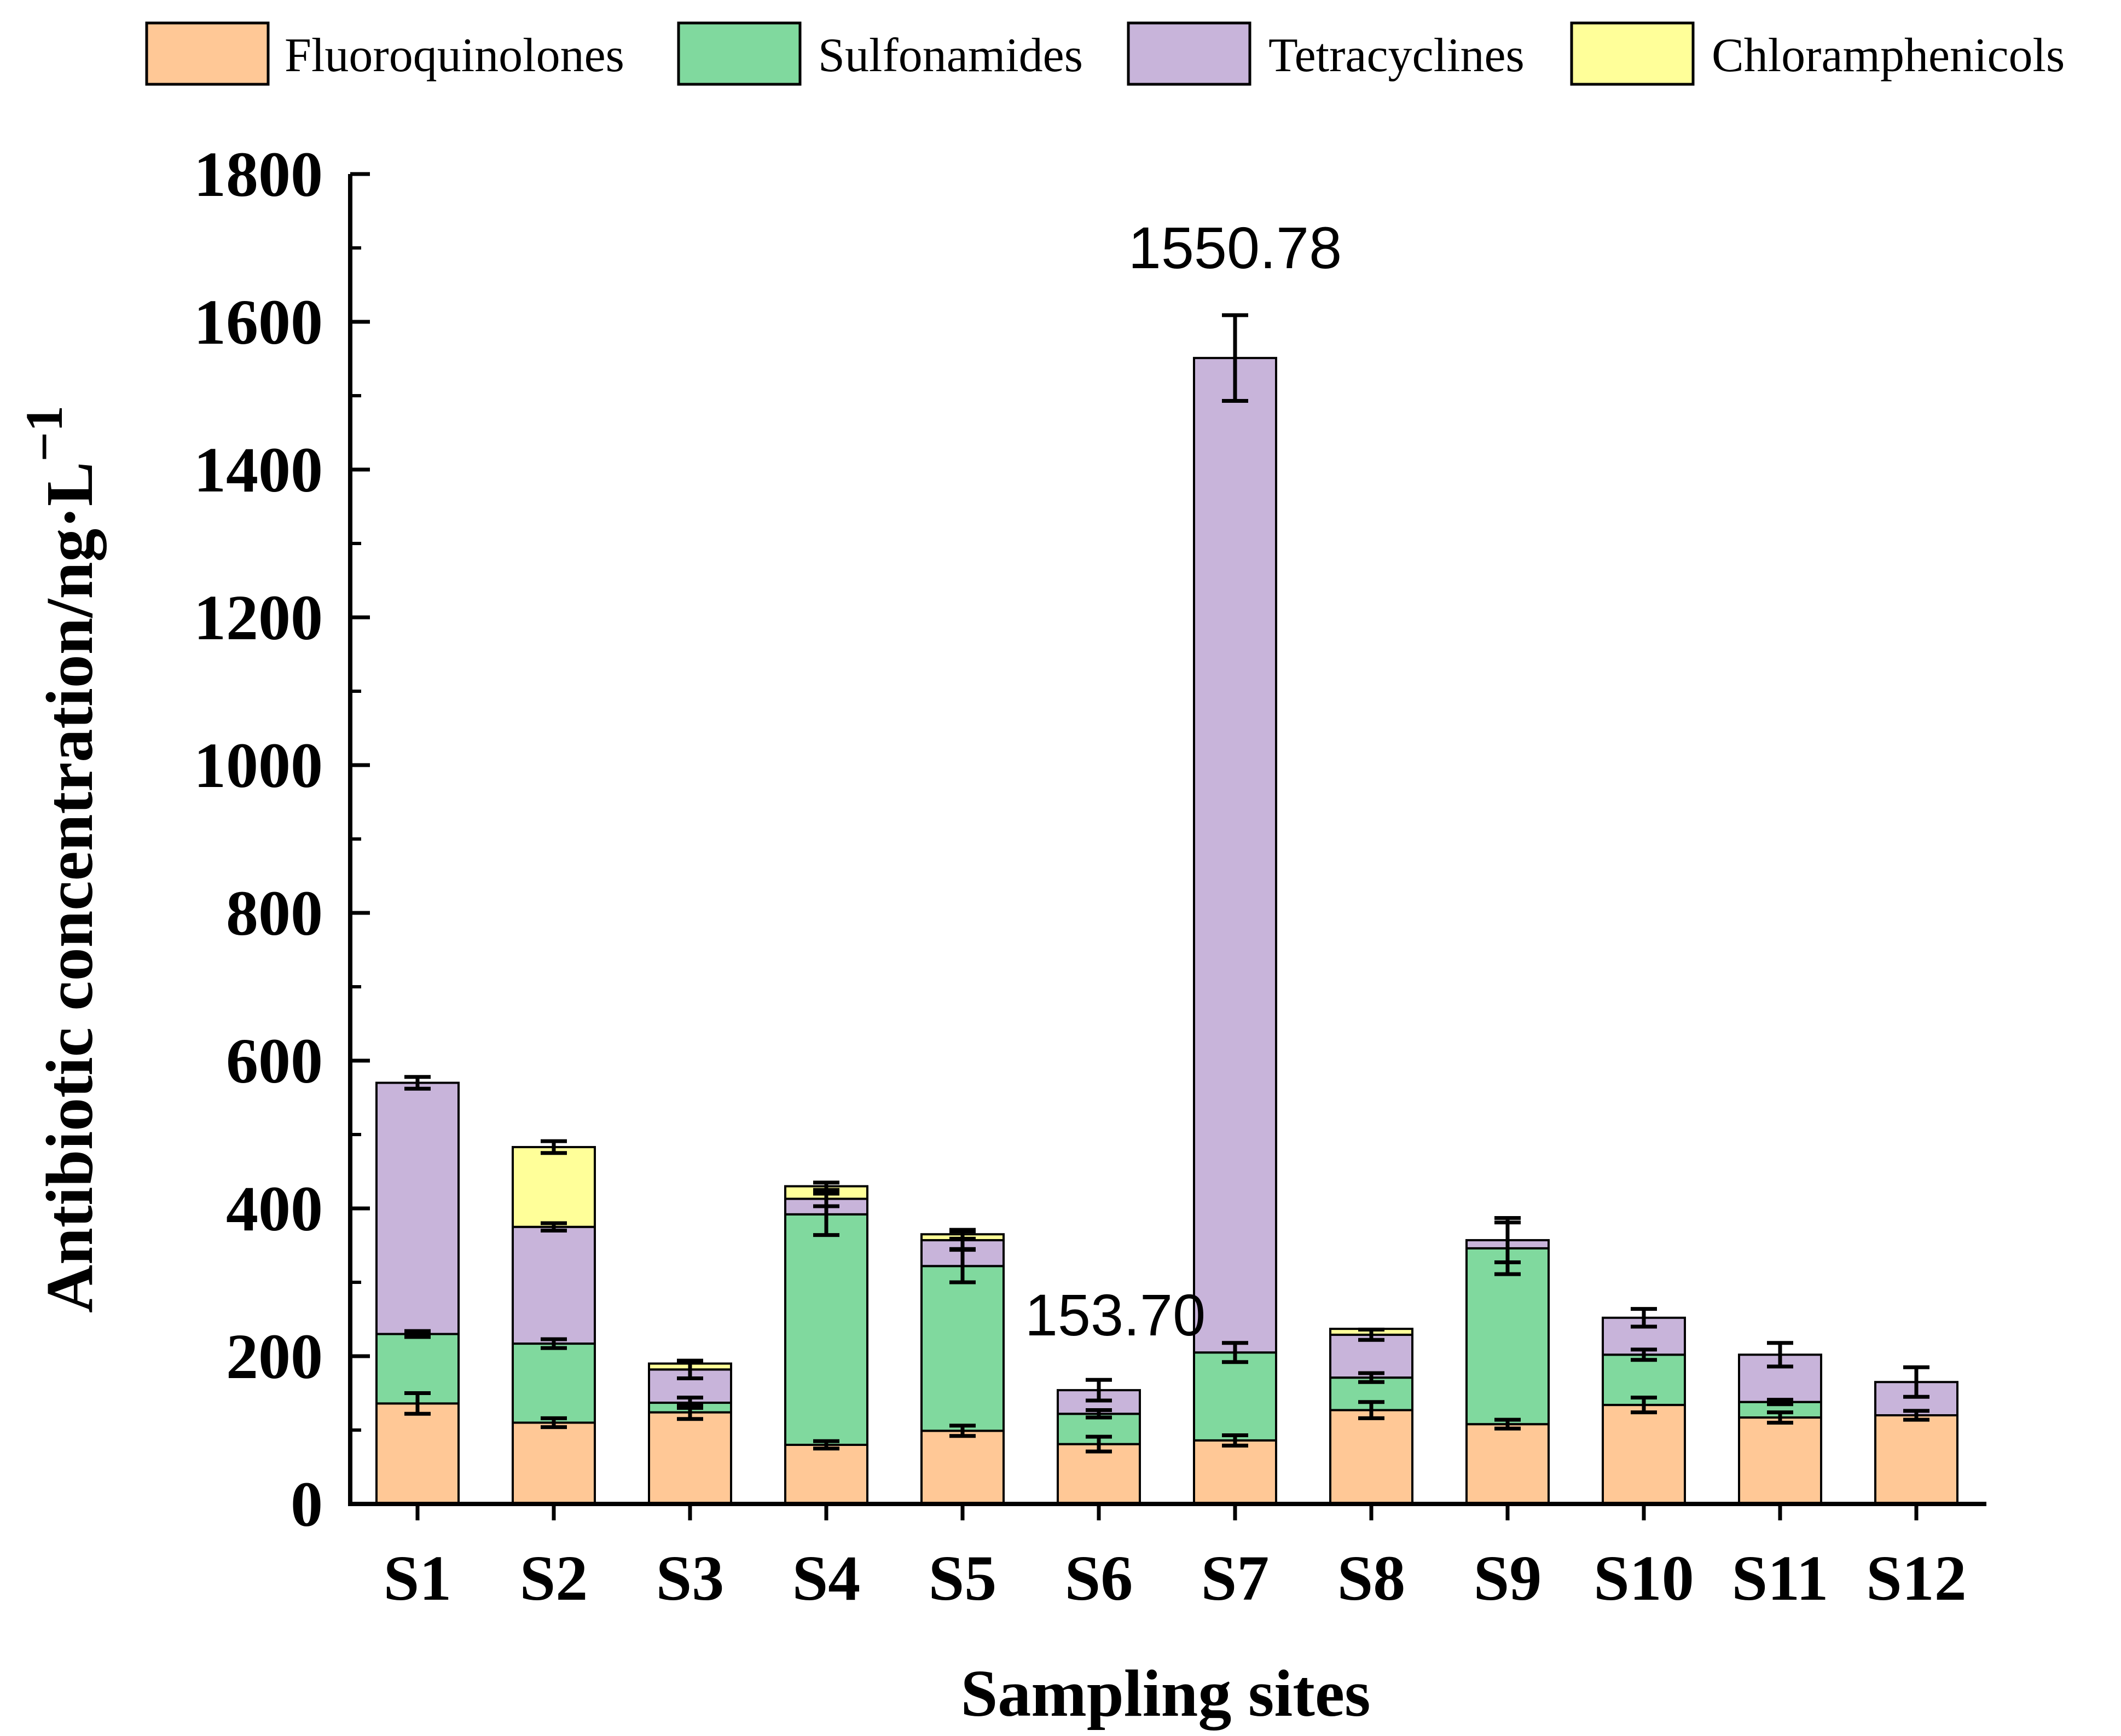 The height and width of the screenshot is (1736, 2121). What do you see at coordinates (1507, 1464) in the screenshot?
I see `bar-s9-fluoroquinolones` at bounding box center [1507, 1464].